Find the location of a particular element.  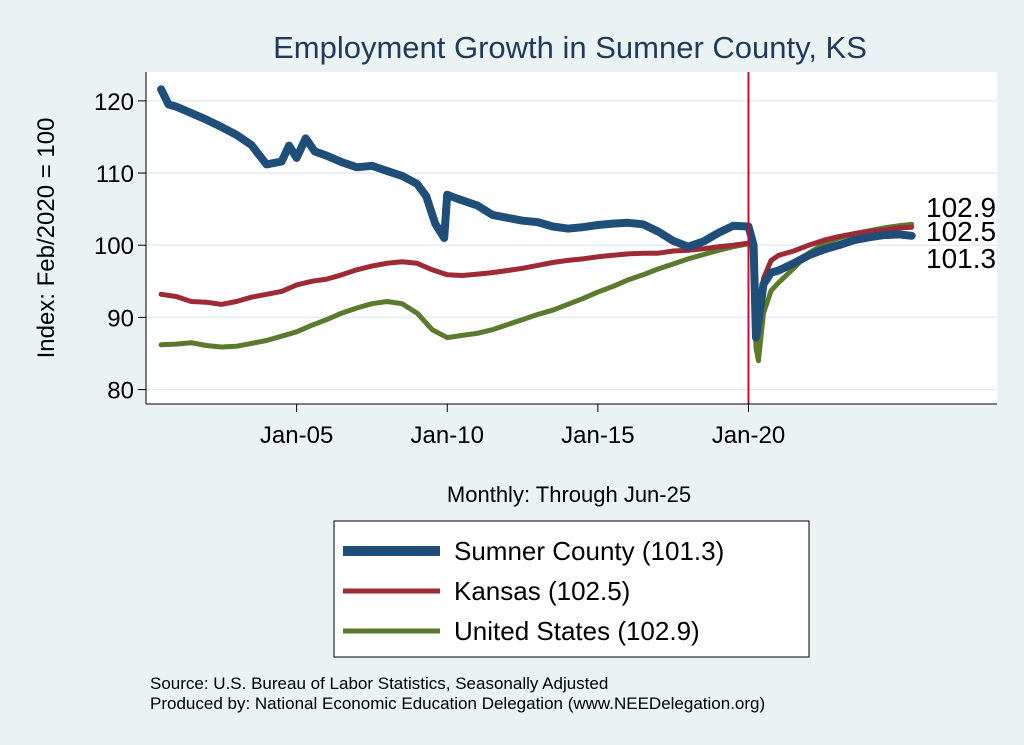

end-label-kansas: 102.5 is located at coordinates (961, 231).